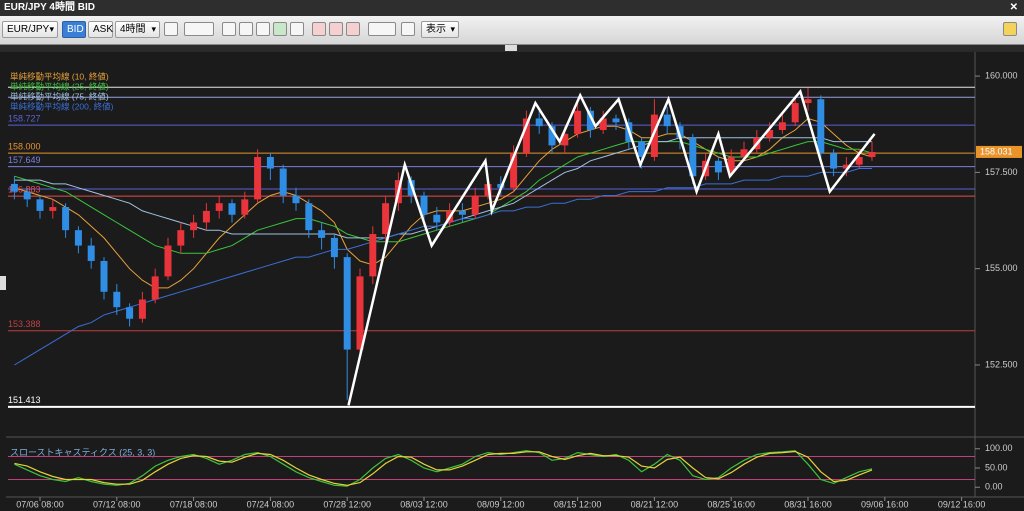 The height and width of the screenshot is (511, 1024). What do you see at coordinates (808, 504) in the screenshot?
I see `x-tick-label: 08/31 16:00` at bounding box center [808, 504].